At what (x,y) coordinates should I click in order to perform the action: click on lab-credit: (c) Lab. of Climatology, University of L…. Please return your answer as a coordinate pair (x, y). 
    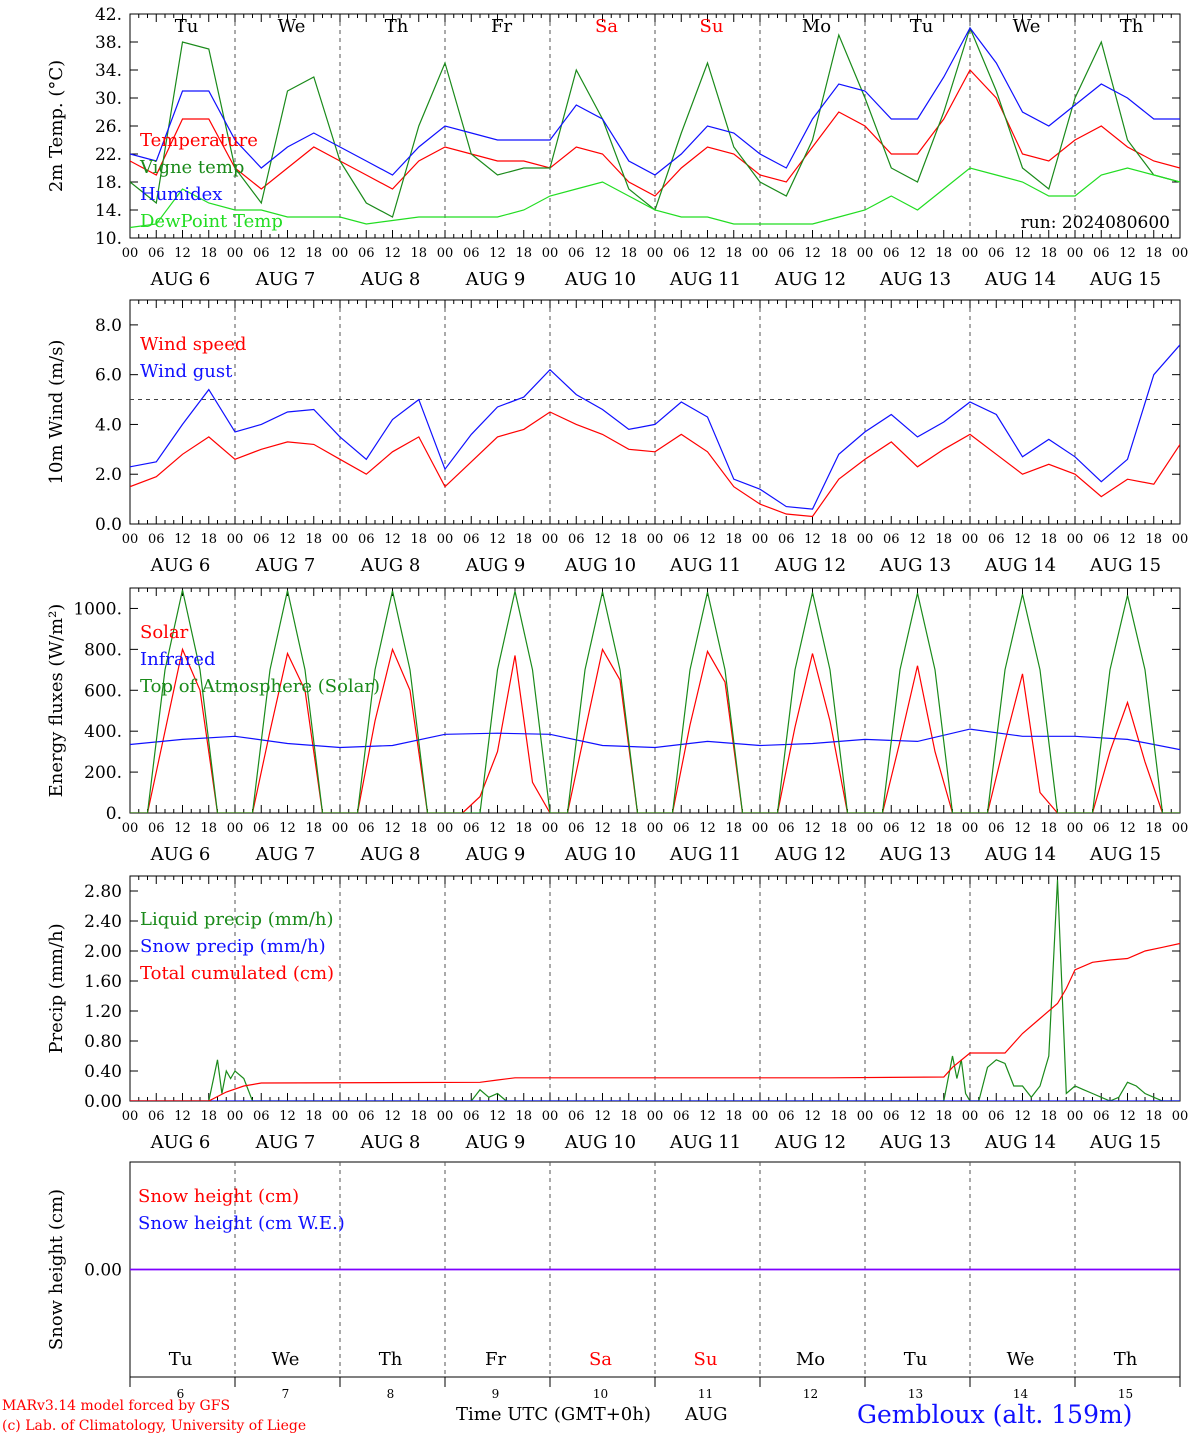
    Looking at the image, I should click on (154, 1426).